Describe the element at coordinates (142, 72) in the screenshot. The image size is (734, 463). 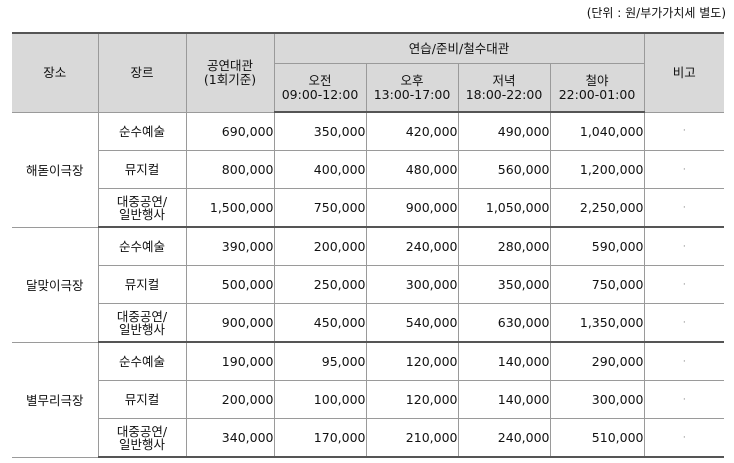
I see `header-genre: 장르` at that location.